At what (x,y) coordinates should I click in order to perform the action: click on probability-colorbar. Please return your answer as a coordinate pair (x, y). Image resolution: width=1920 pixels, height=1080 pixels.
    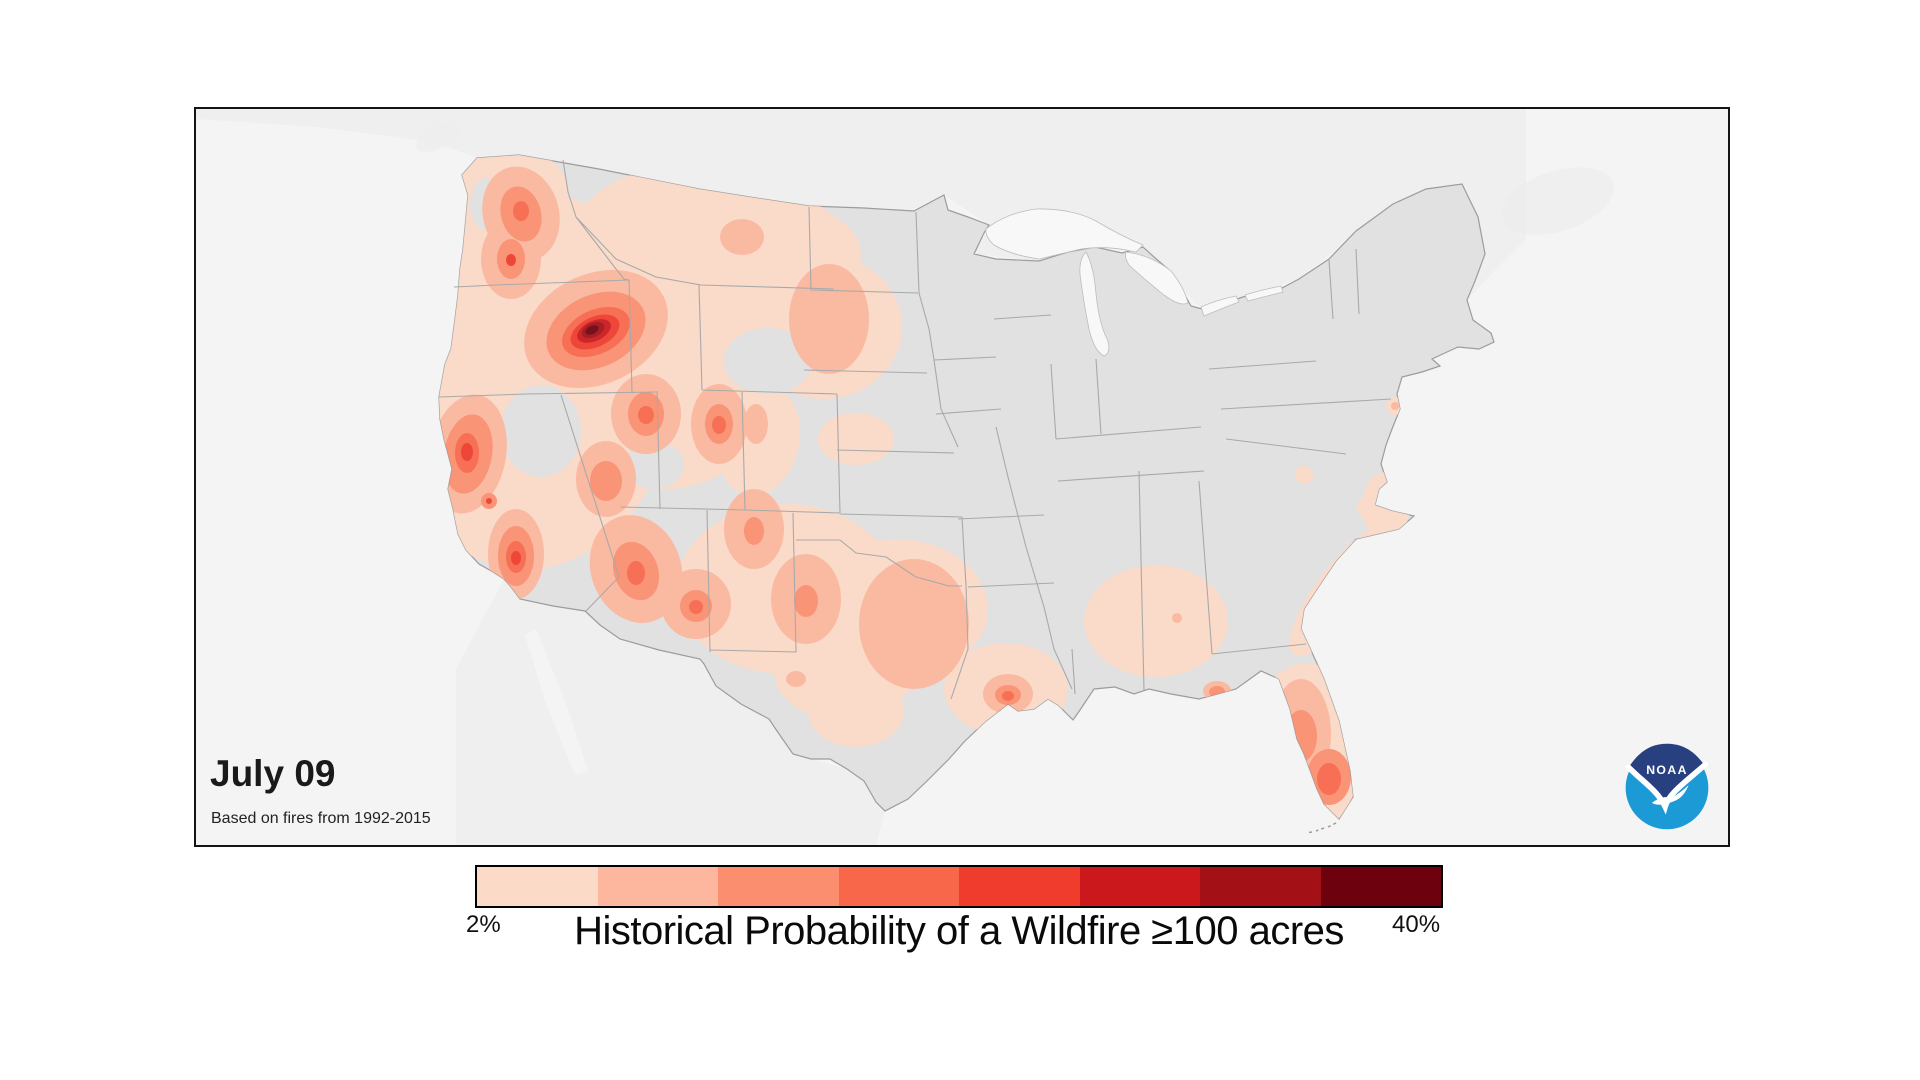
    Looking at the image, I should click on (959, 886).